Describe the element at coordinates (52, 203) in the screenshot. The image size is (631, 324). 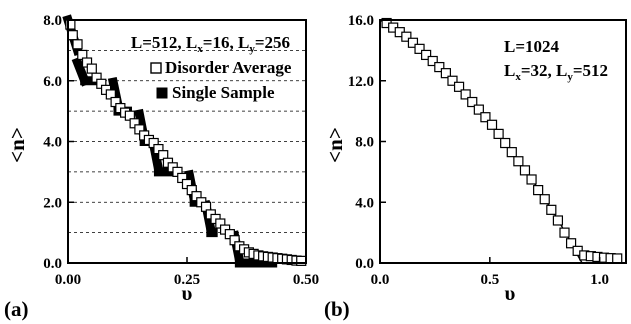
I see `a-y-tick-label: 2.0` at that location.